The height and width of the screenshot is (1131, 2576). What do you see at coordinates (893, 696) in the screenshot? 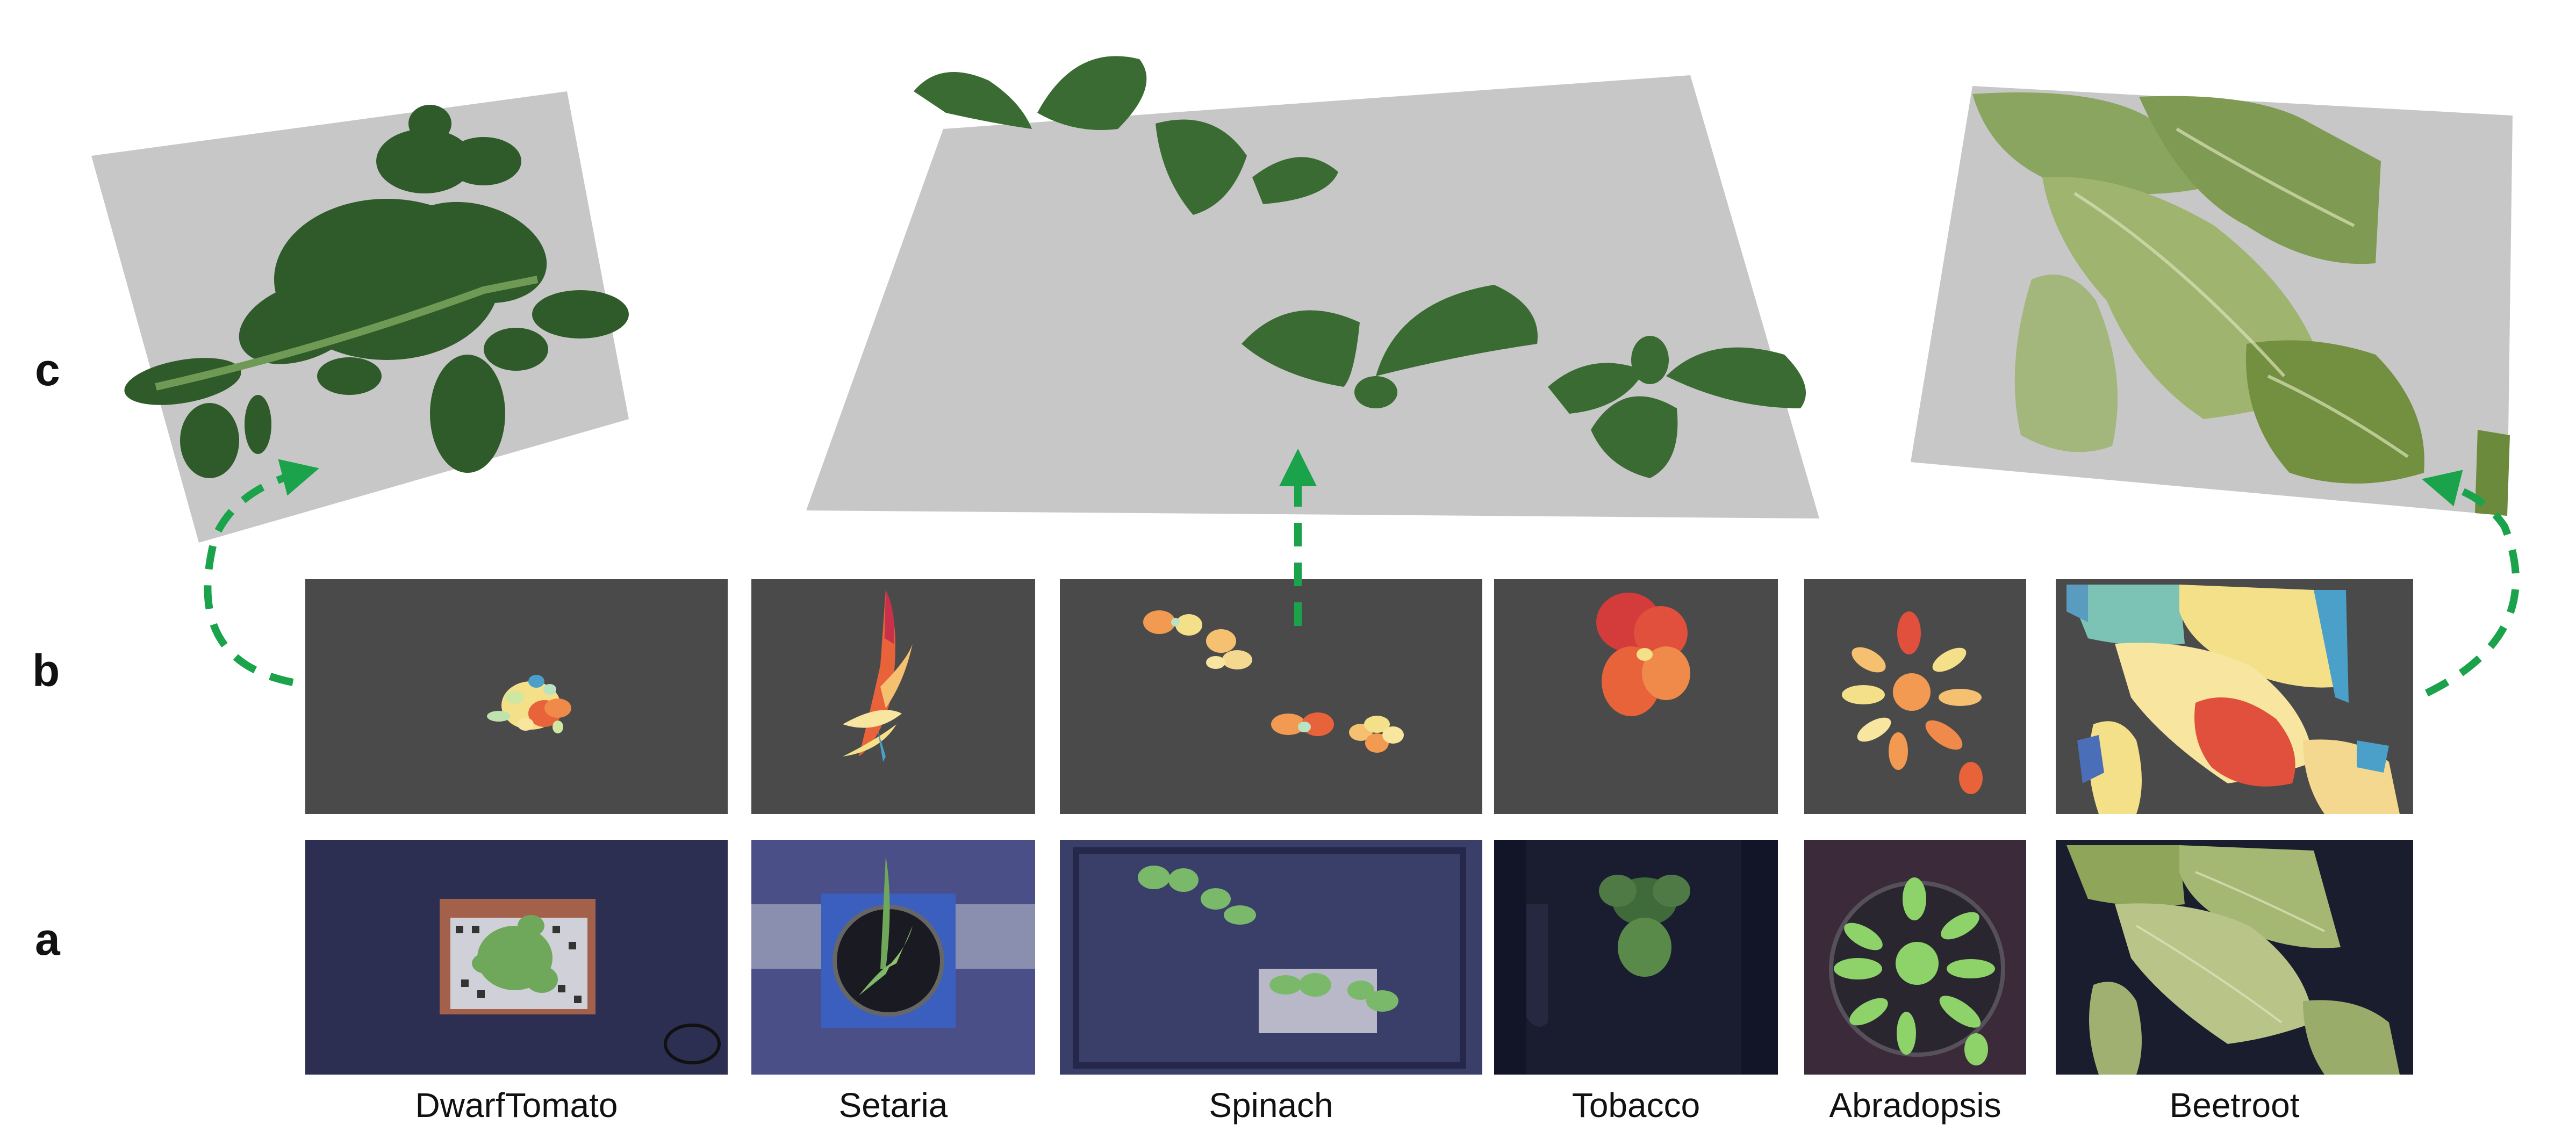
I see `depth-map-setaria` at bounding box center [893, 696].